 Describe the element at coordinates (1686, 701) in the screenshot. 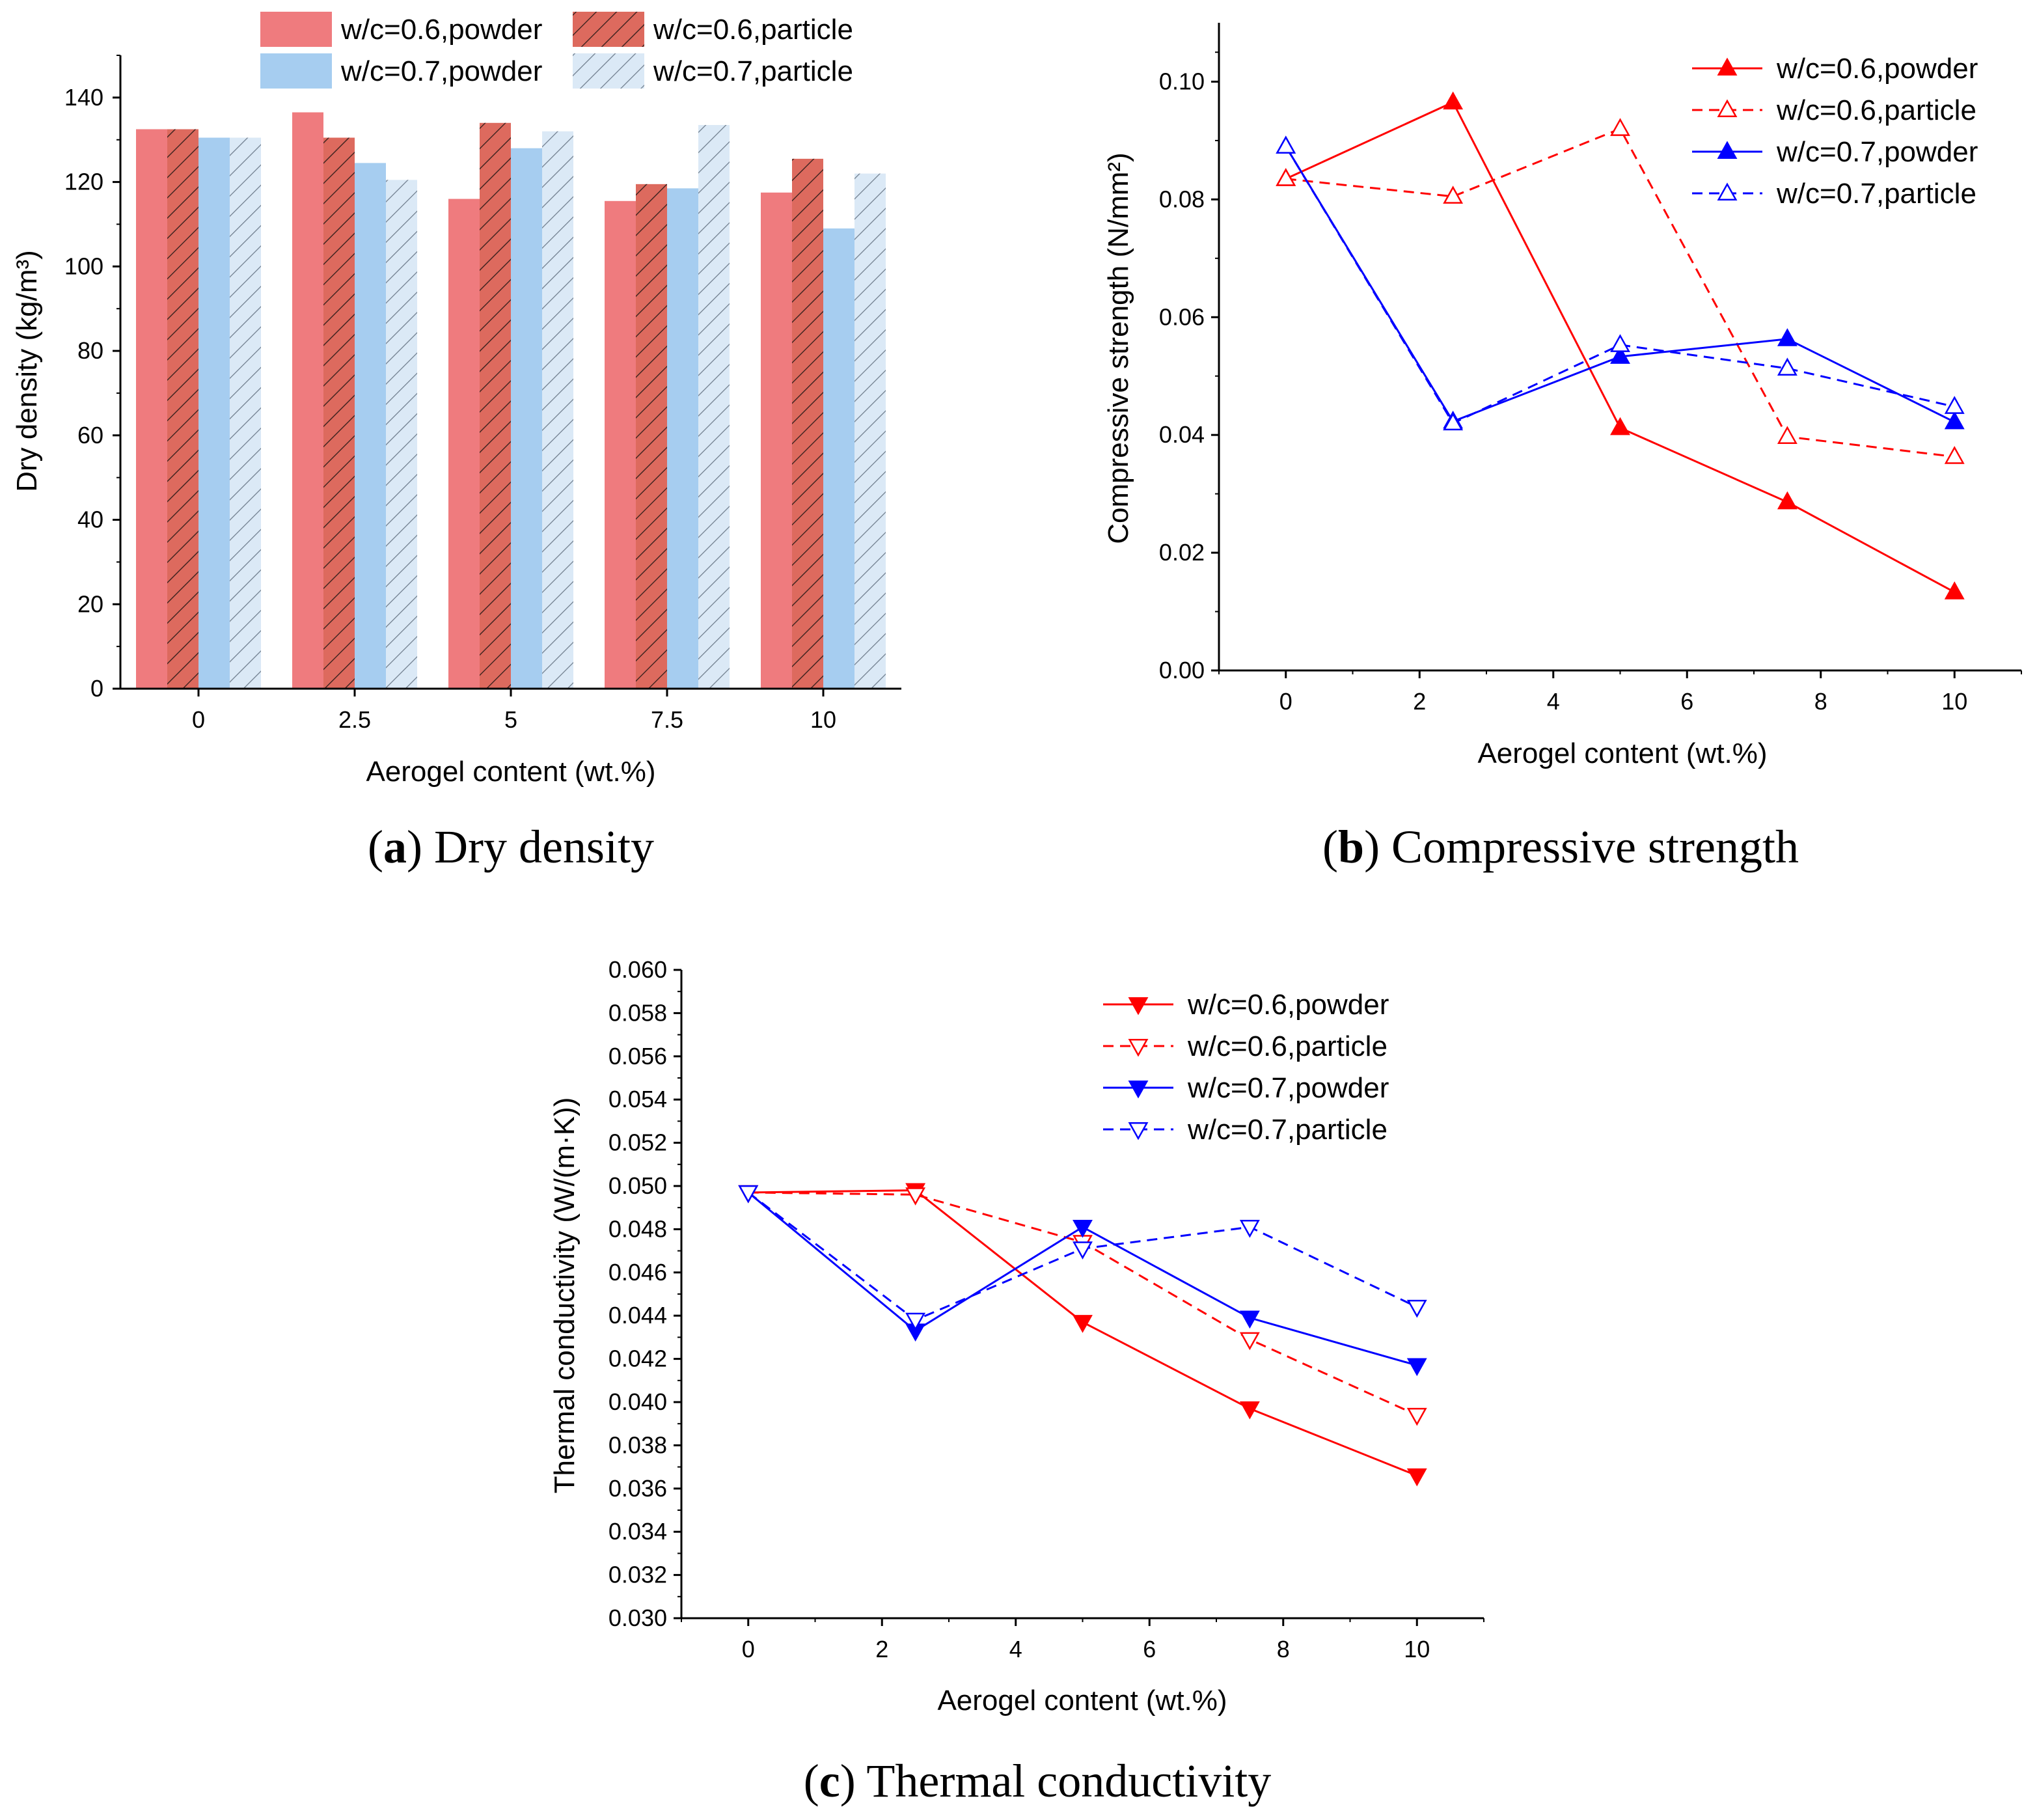

I see `compressive-strength-x-tick-label: 6` at that location.